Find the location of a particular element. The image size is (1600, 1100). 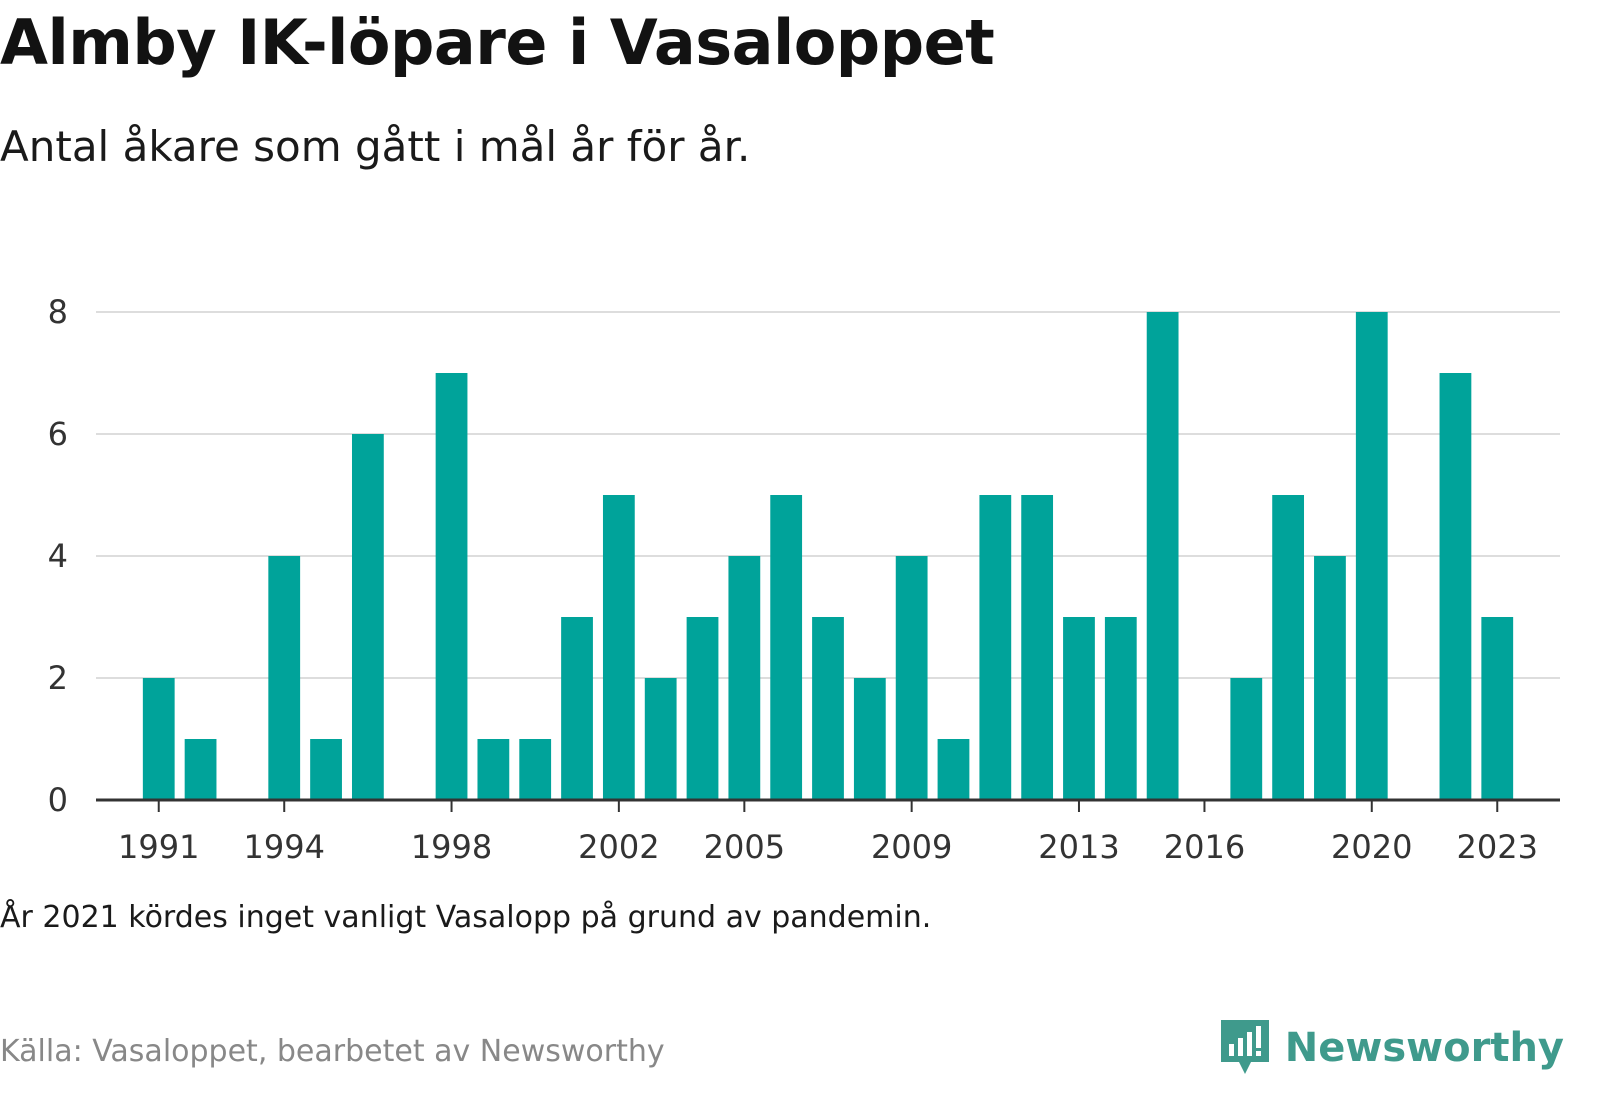

x-tick-label: 2002 is located at coordinates (618, 847).